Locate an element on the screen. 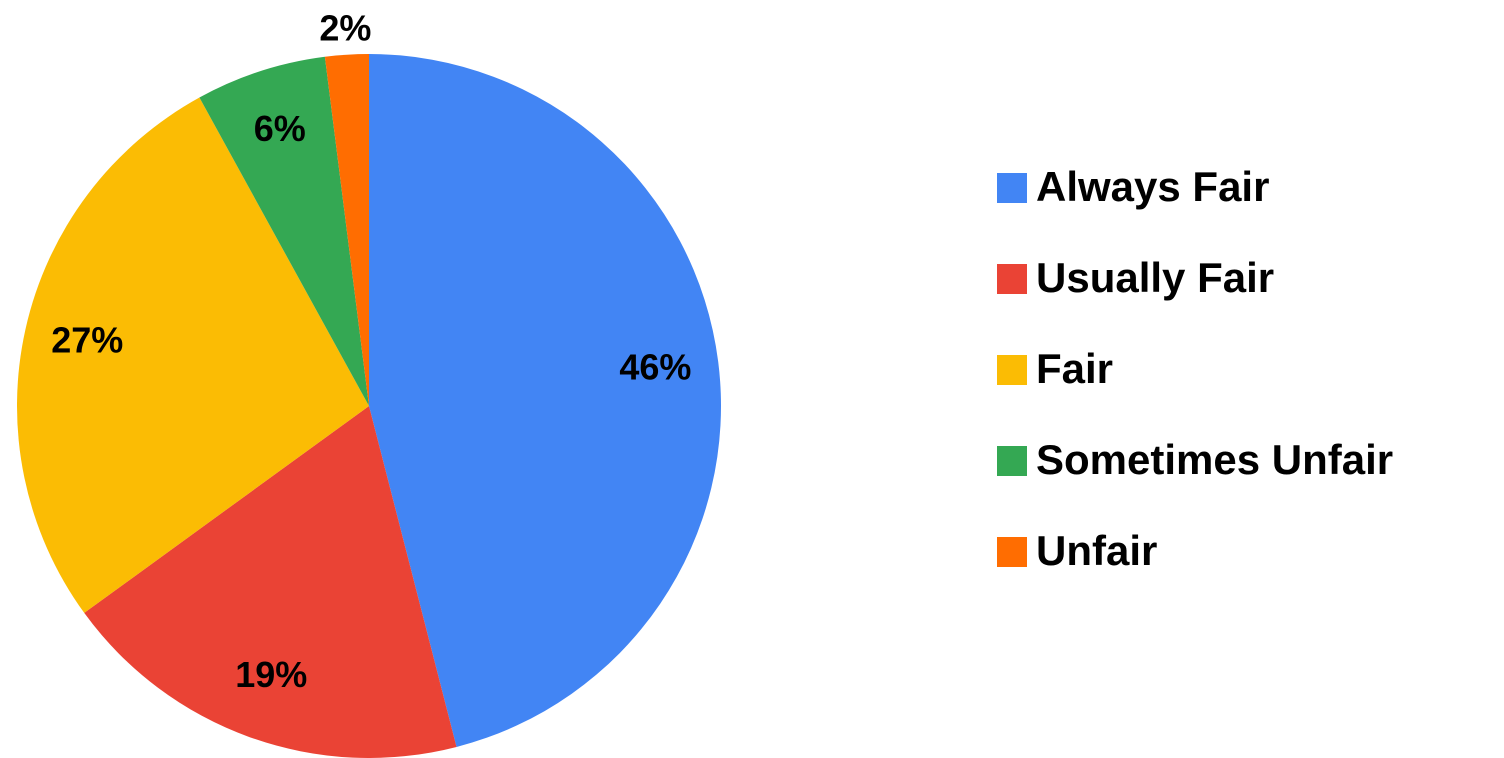  legend-label: Usually Fair is located at coordinates (1155, 277).